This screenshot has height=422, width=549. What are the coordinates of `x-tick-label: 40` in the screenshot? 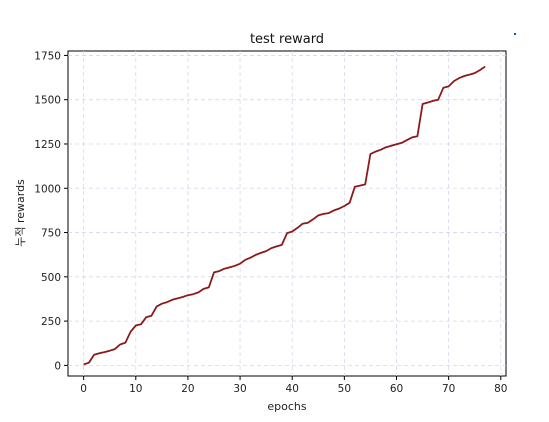 It's located at (292, 389).